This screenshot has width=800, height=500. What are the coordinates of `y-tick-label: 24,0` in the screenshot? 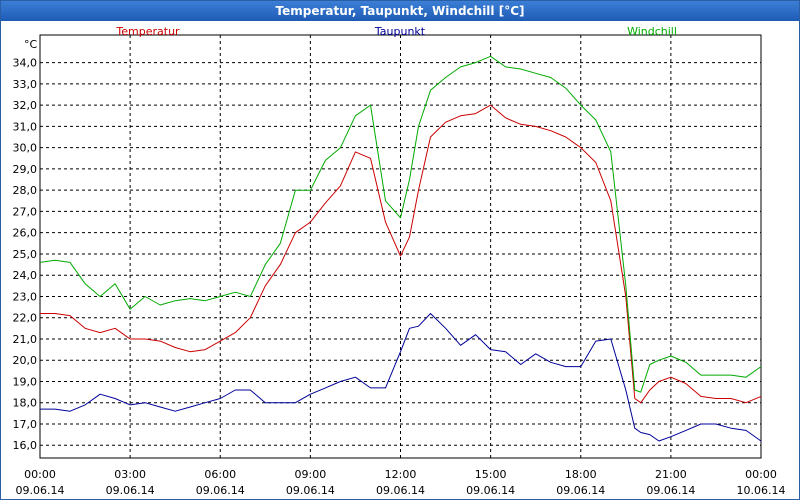 It's located at (25, 275).